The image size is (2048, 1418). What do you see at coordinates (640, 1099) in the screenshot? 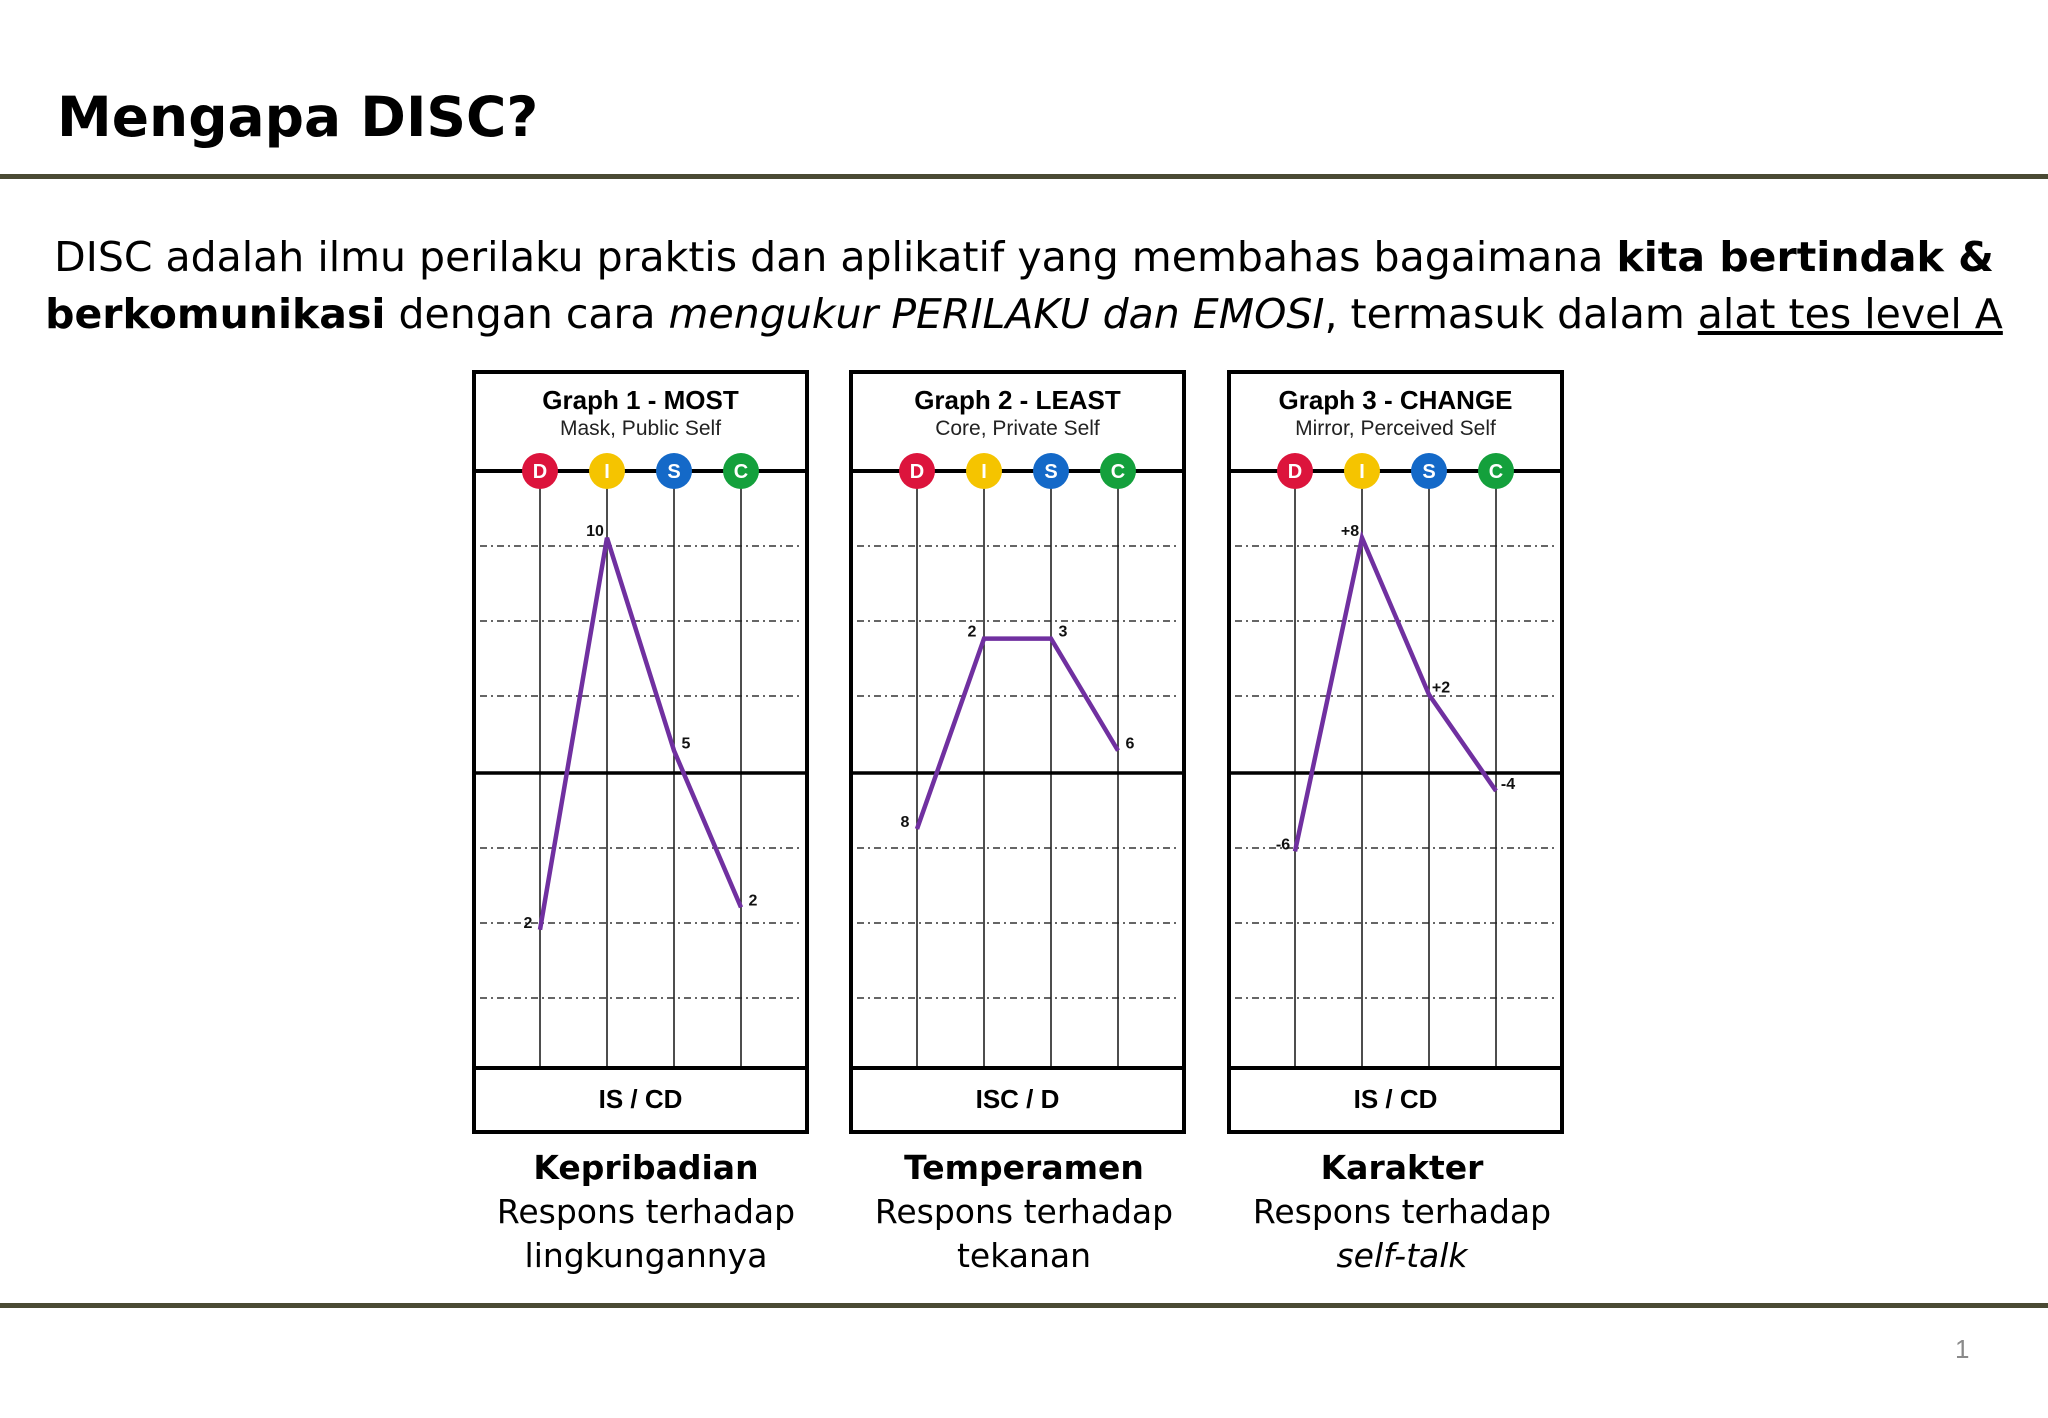
I see `graph-1-pattern: IS / CD` at bounding box center [640, 1099].